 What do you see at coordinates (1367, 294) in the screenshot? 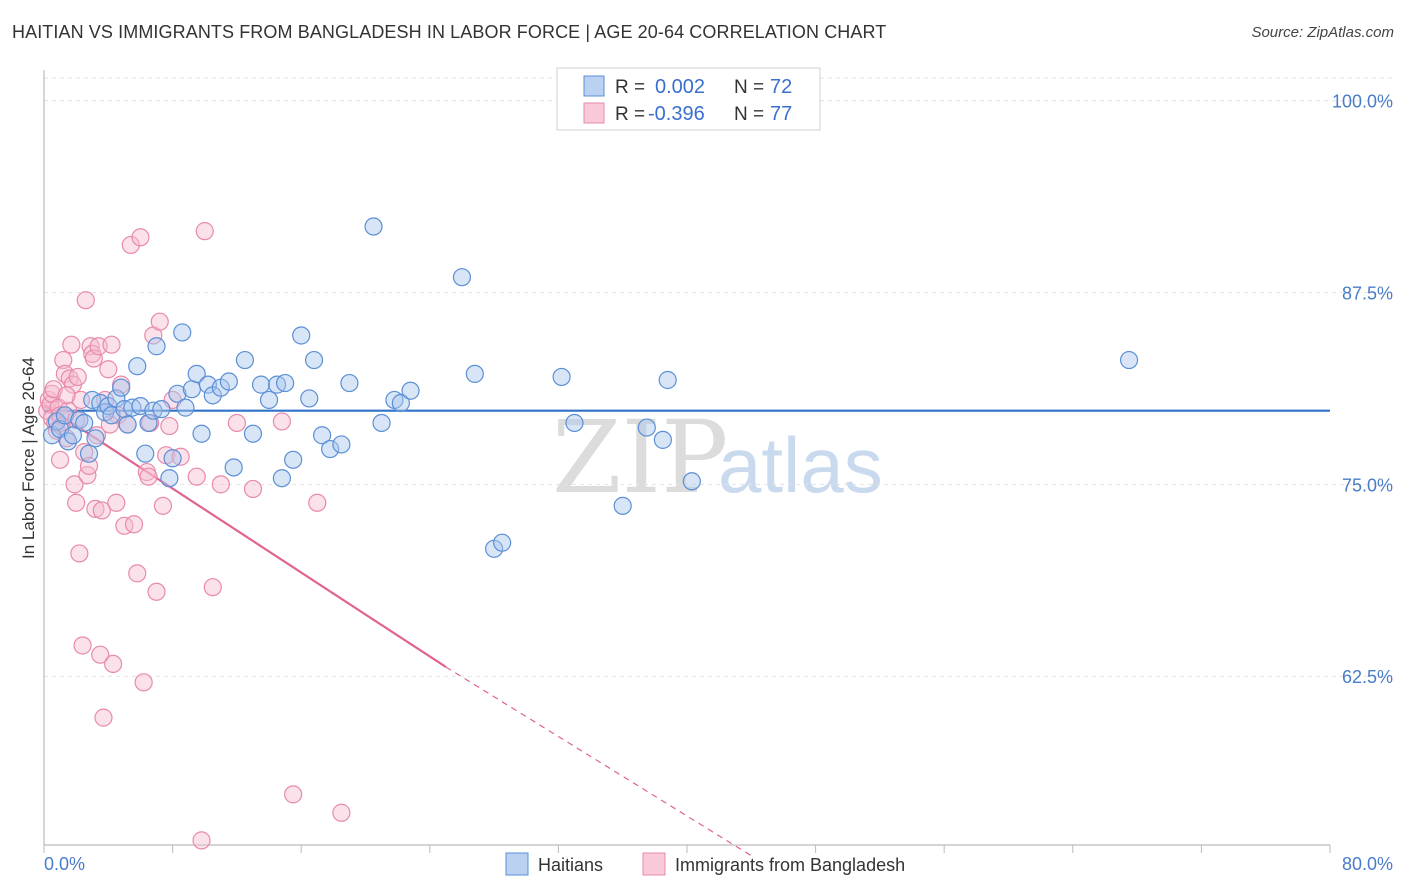
I see `y-tick-label: 87.5%` at bounding box center [1367, 294].